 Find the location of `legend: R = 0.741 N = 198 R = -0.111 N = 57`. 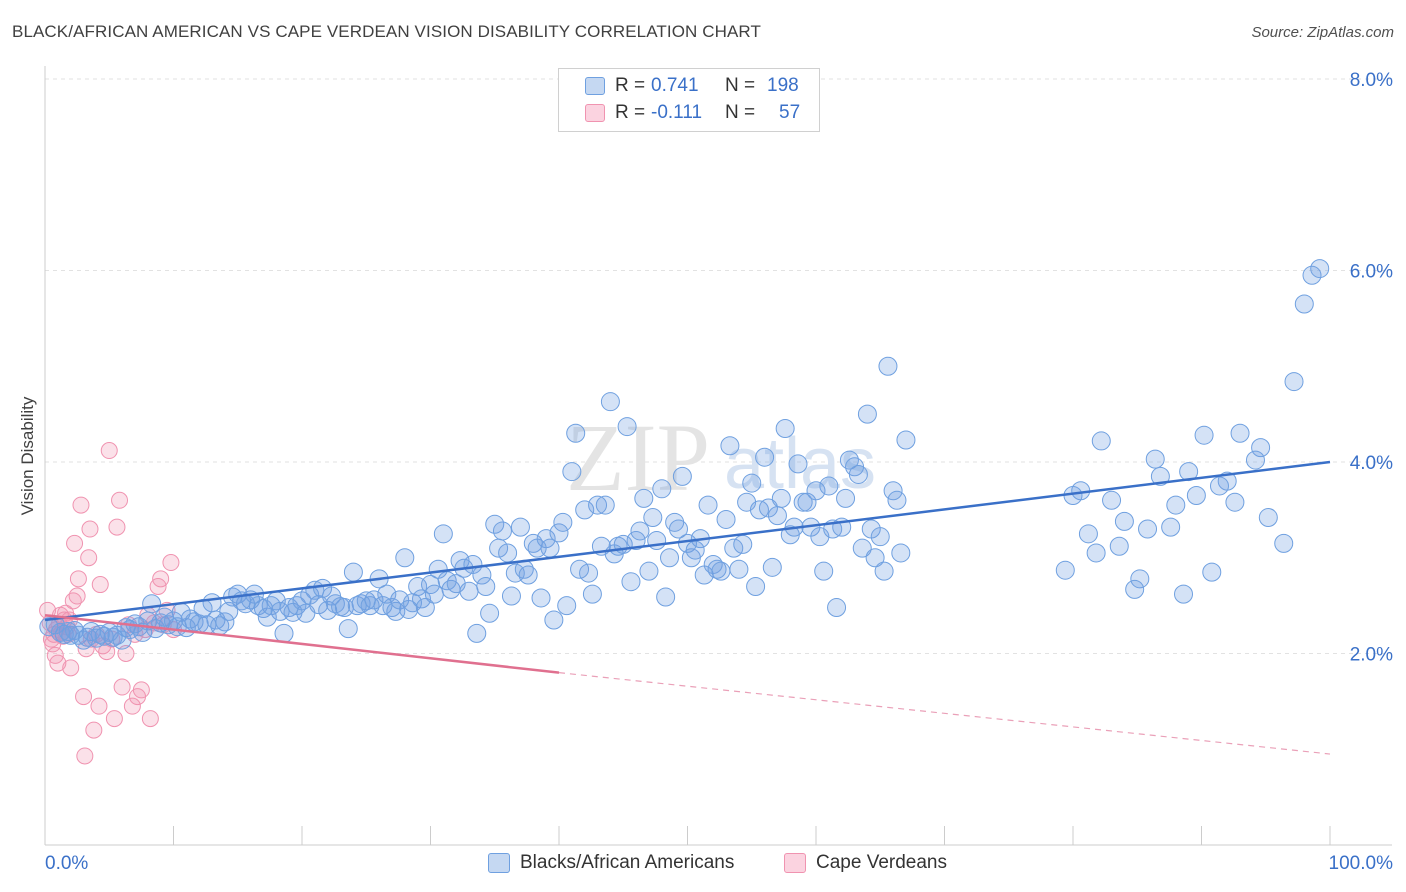

legend: R = 0.741 N = 198 R = -0.111 N = 57 is located at coordinates (689, 100).